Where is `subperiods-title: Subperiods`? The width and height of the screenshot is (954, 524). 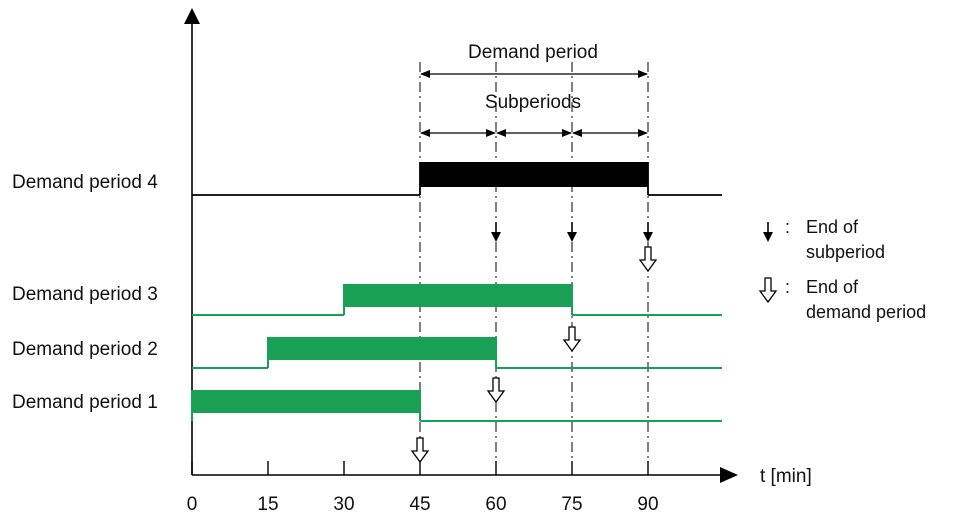
subperiods-title: Subperiods is located at coordinates (533, 102).